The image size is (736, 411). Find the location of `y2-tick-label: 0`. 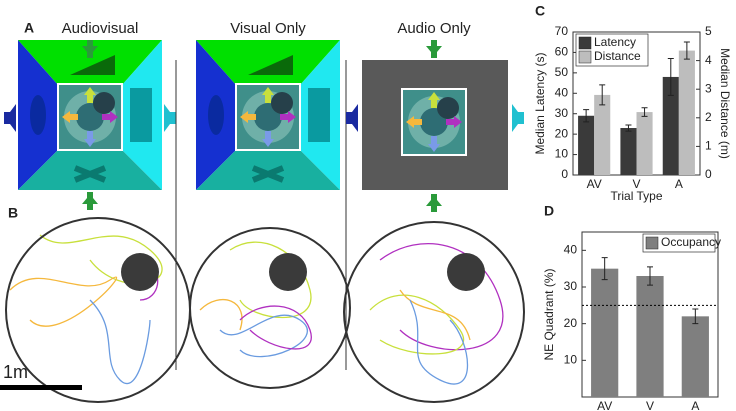

y2-tick-label: 0 is located at coordinates (708, 174).